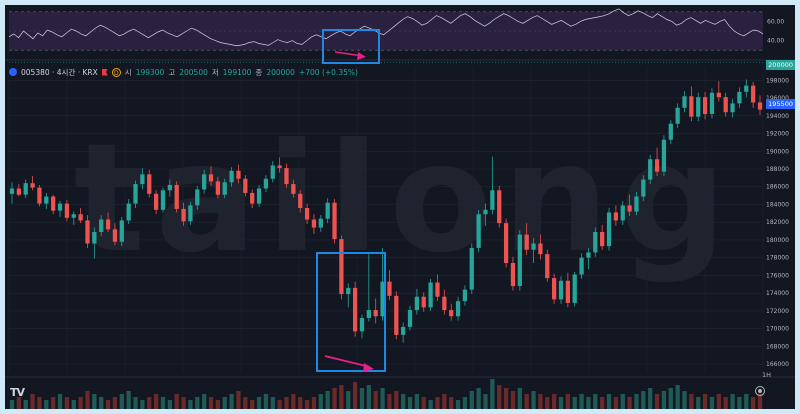 This screenshot has width=800, height=414. What do you see at coordinates (777, 329) in the screenshot?
I see `price-tick-label: 170000` at bounding box center [777, 329].